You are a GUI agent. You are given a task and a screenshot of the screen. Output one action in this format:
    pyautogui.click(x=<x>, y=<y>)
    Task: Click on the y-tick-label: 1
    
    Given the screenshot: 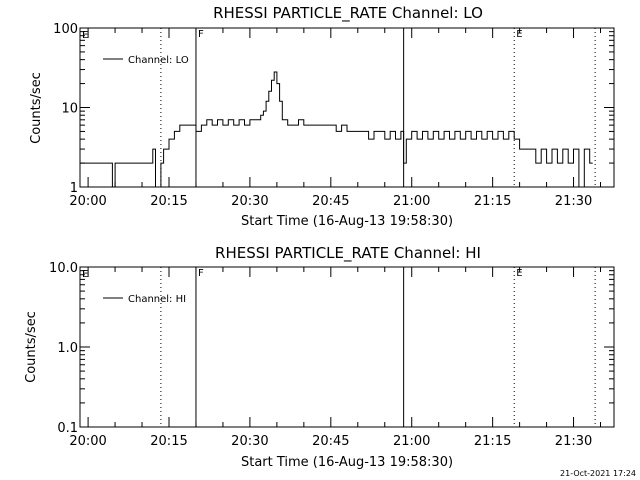 What is the action you would take?
    pyautogui.click(x=74, y=188)
    